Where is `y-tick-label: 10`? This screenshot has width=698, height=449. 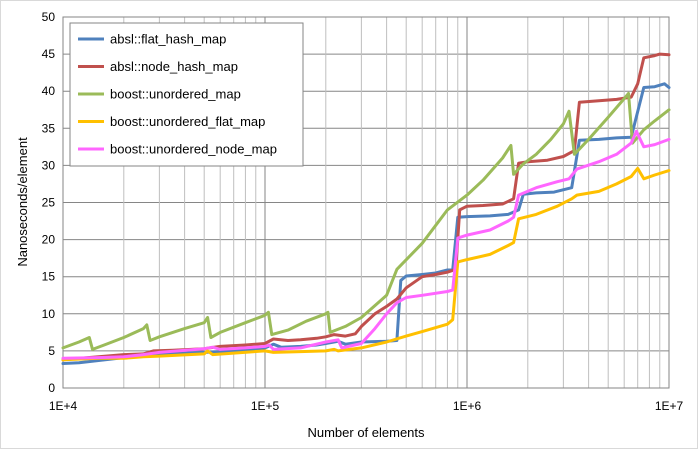 y-tick-label: 10 is located at coordinates (49, 314).